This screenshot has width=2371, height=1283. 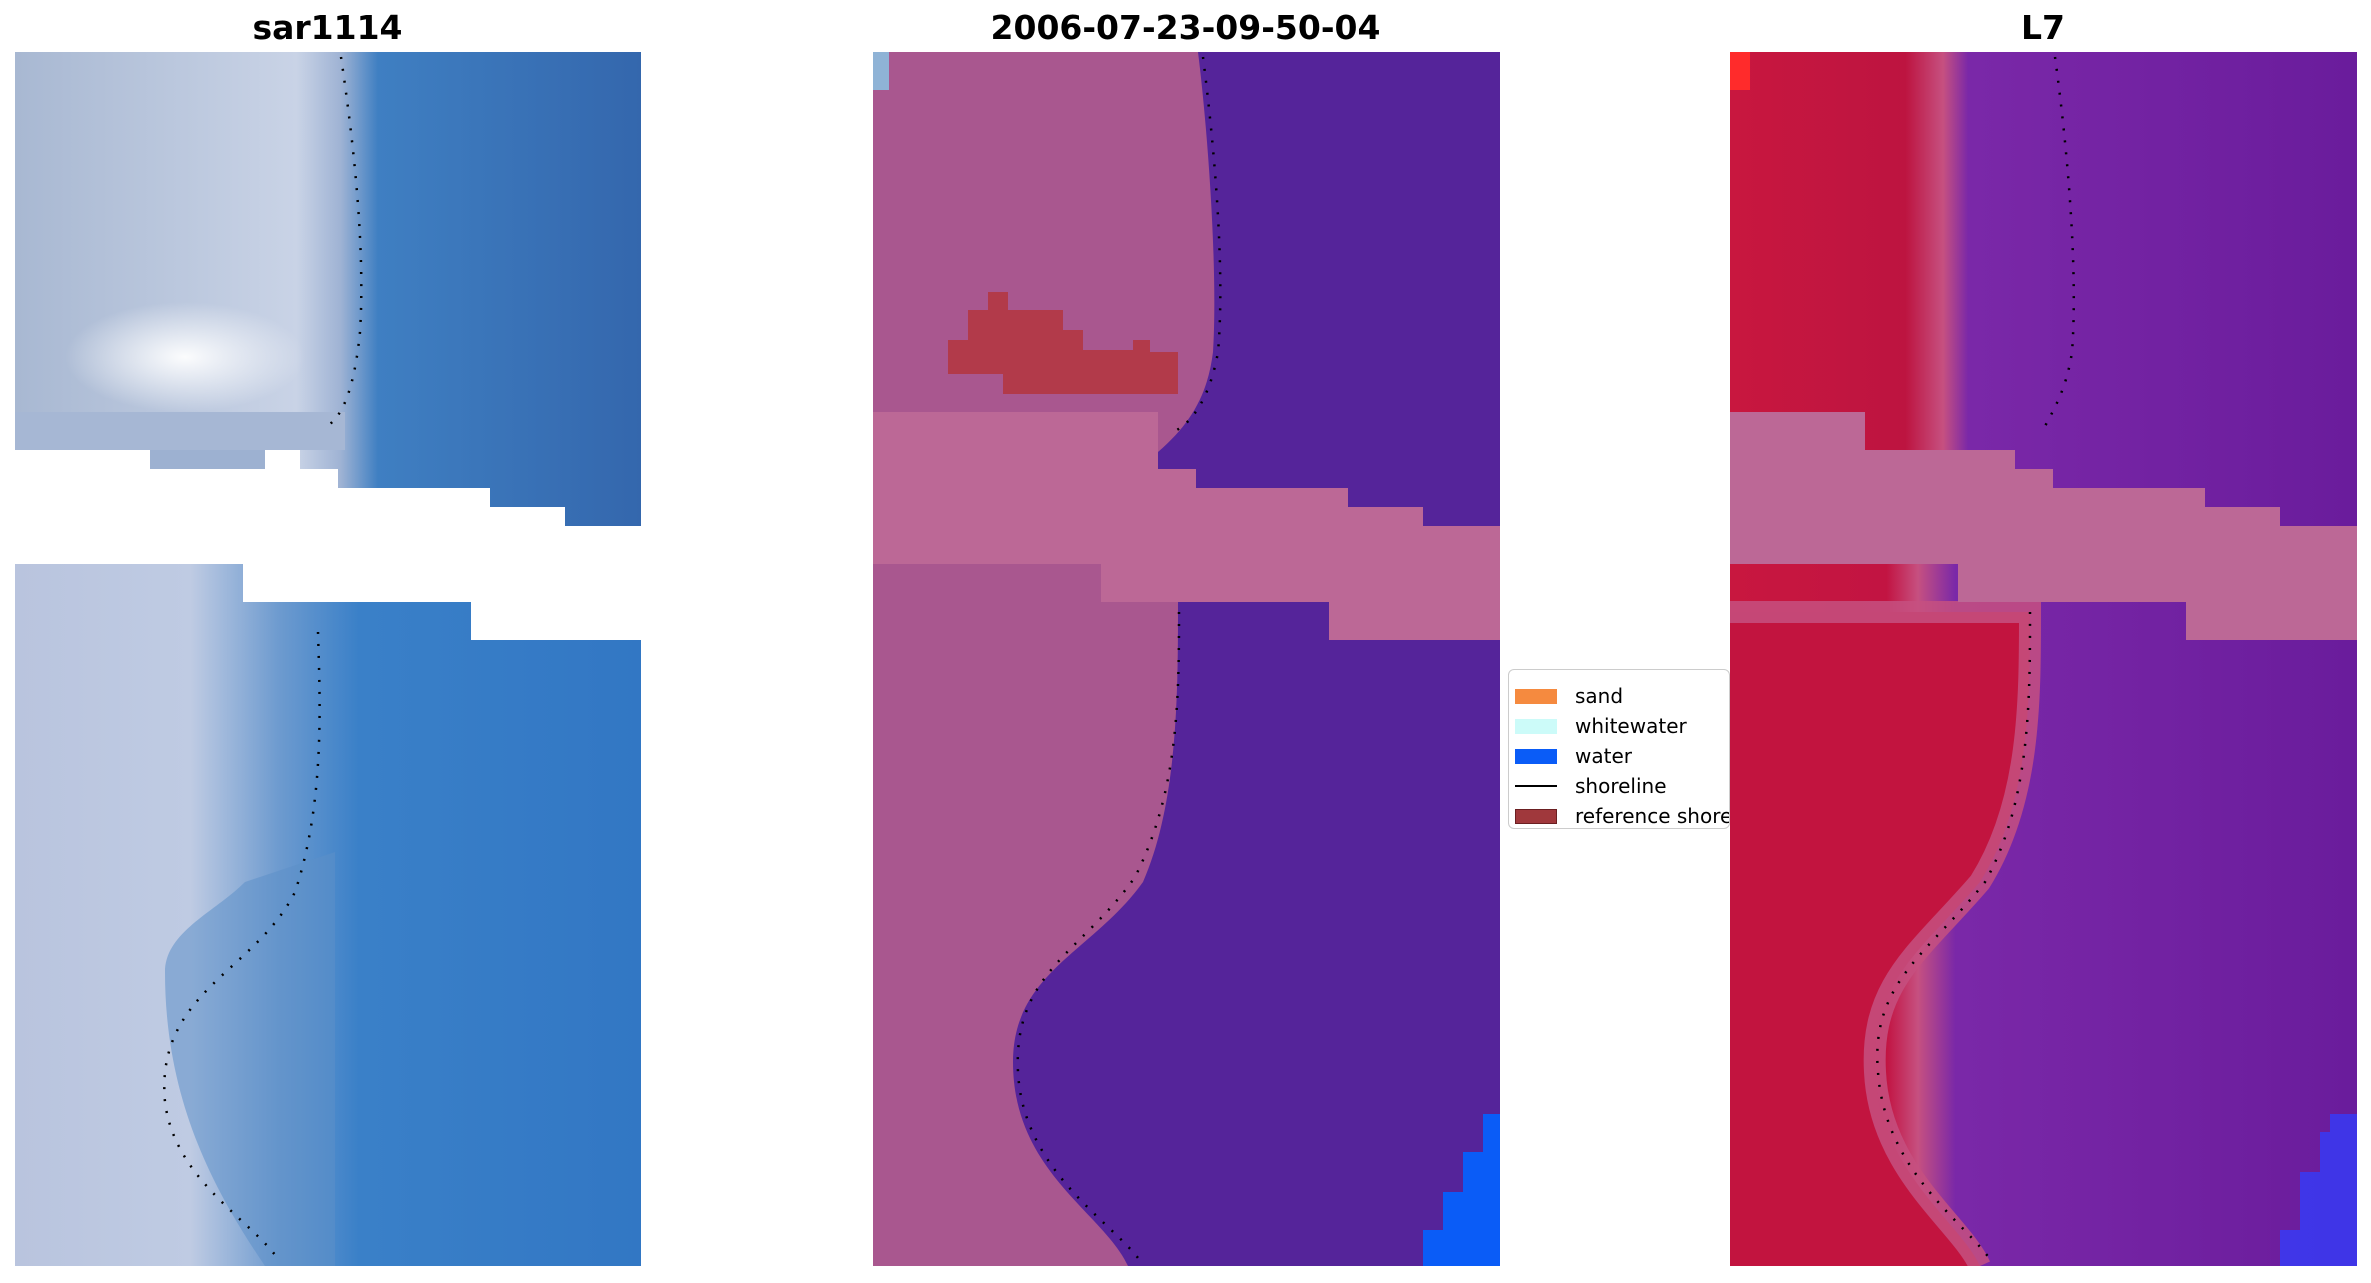 I want to click on legend-item-water: water, so click(x=1573, y=756).